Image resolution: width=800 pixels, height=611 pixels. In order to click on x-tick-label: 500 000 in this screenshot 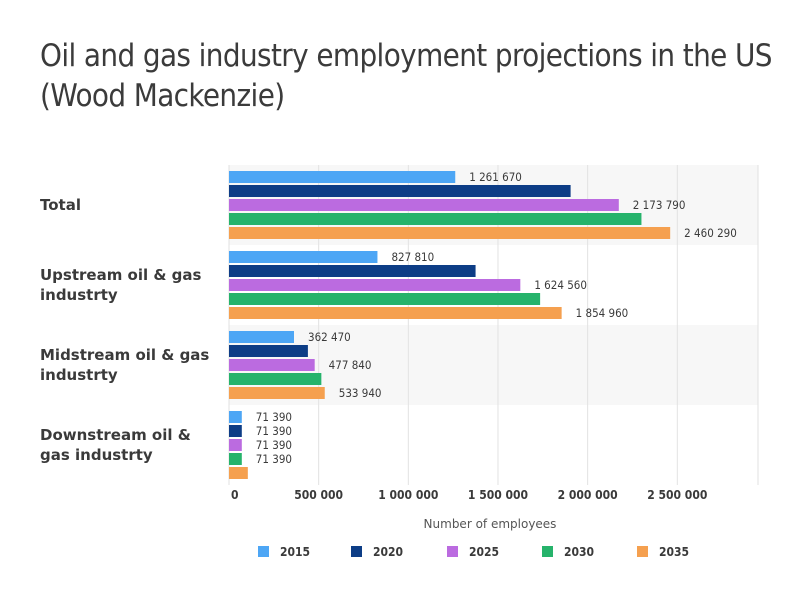, I will do `click(318, 495)`.